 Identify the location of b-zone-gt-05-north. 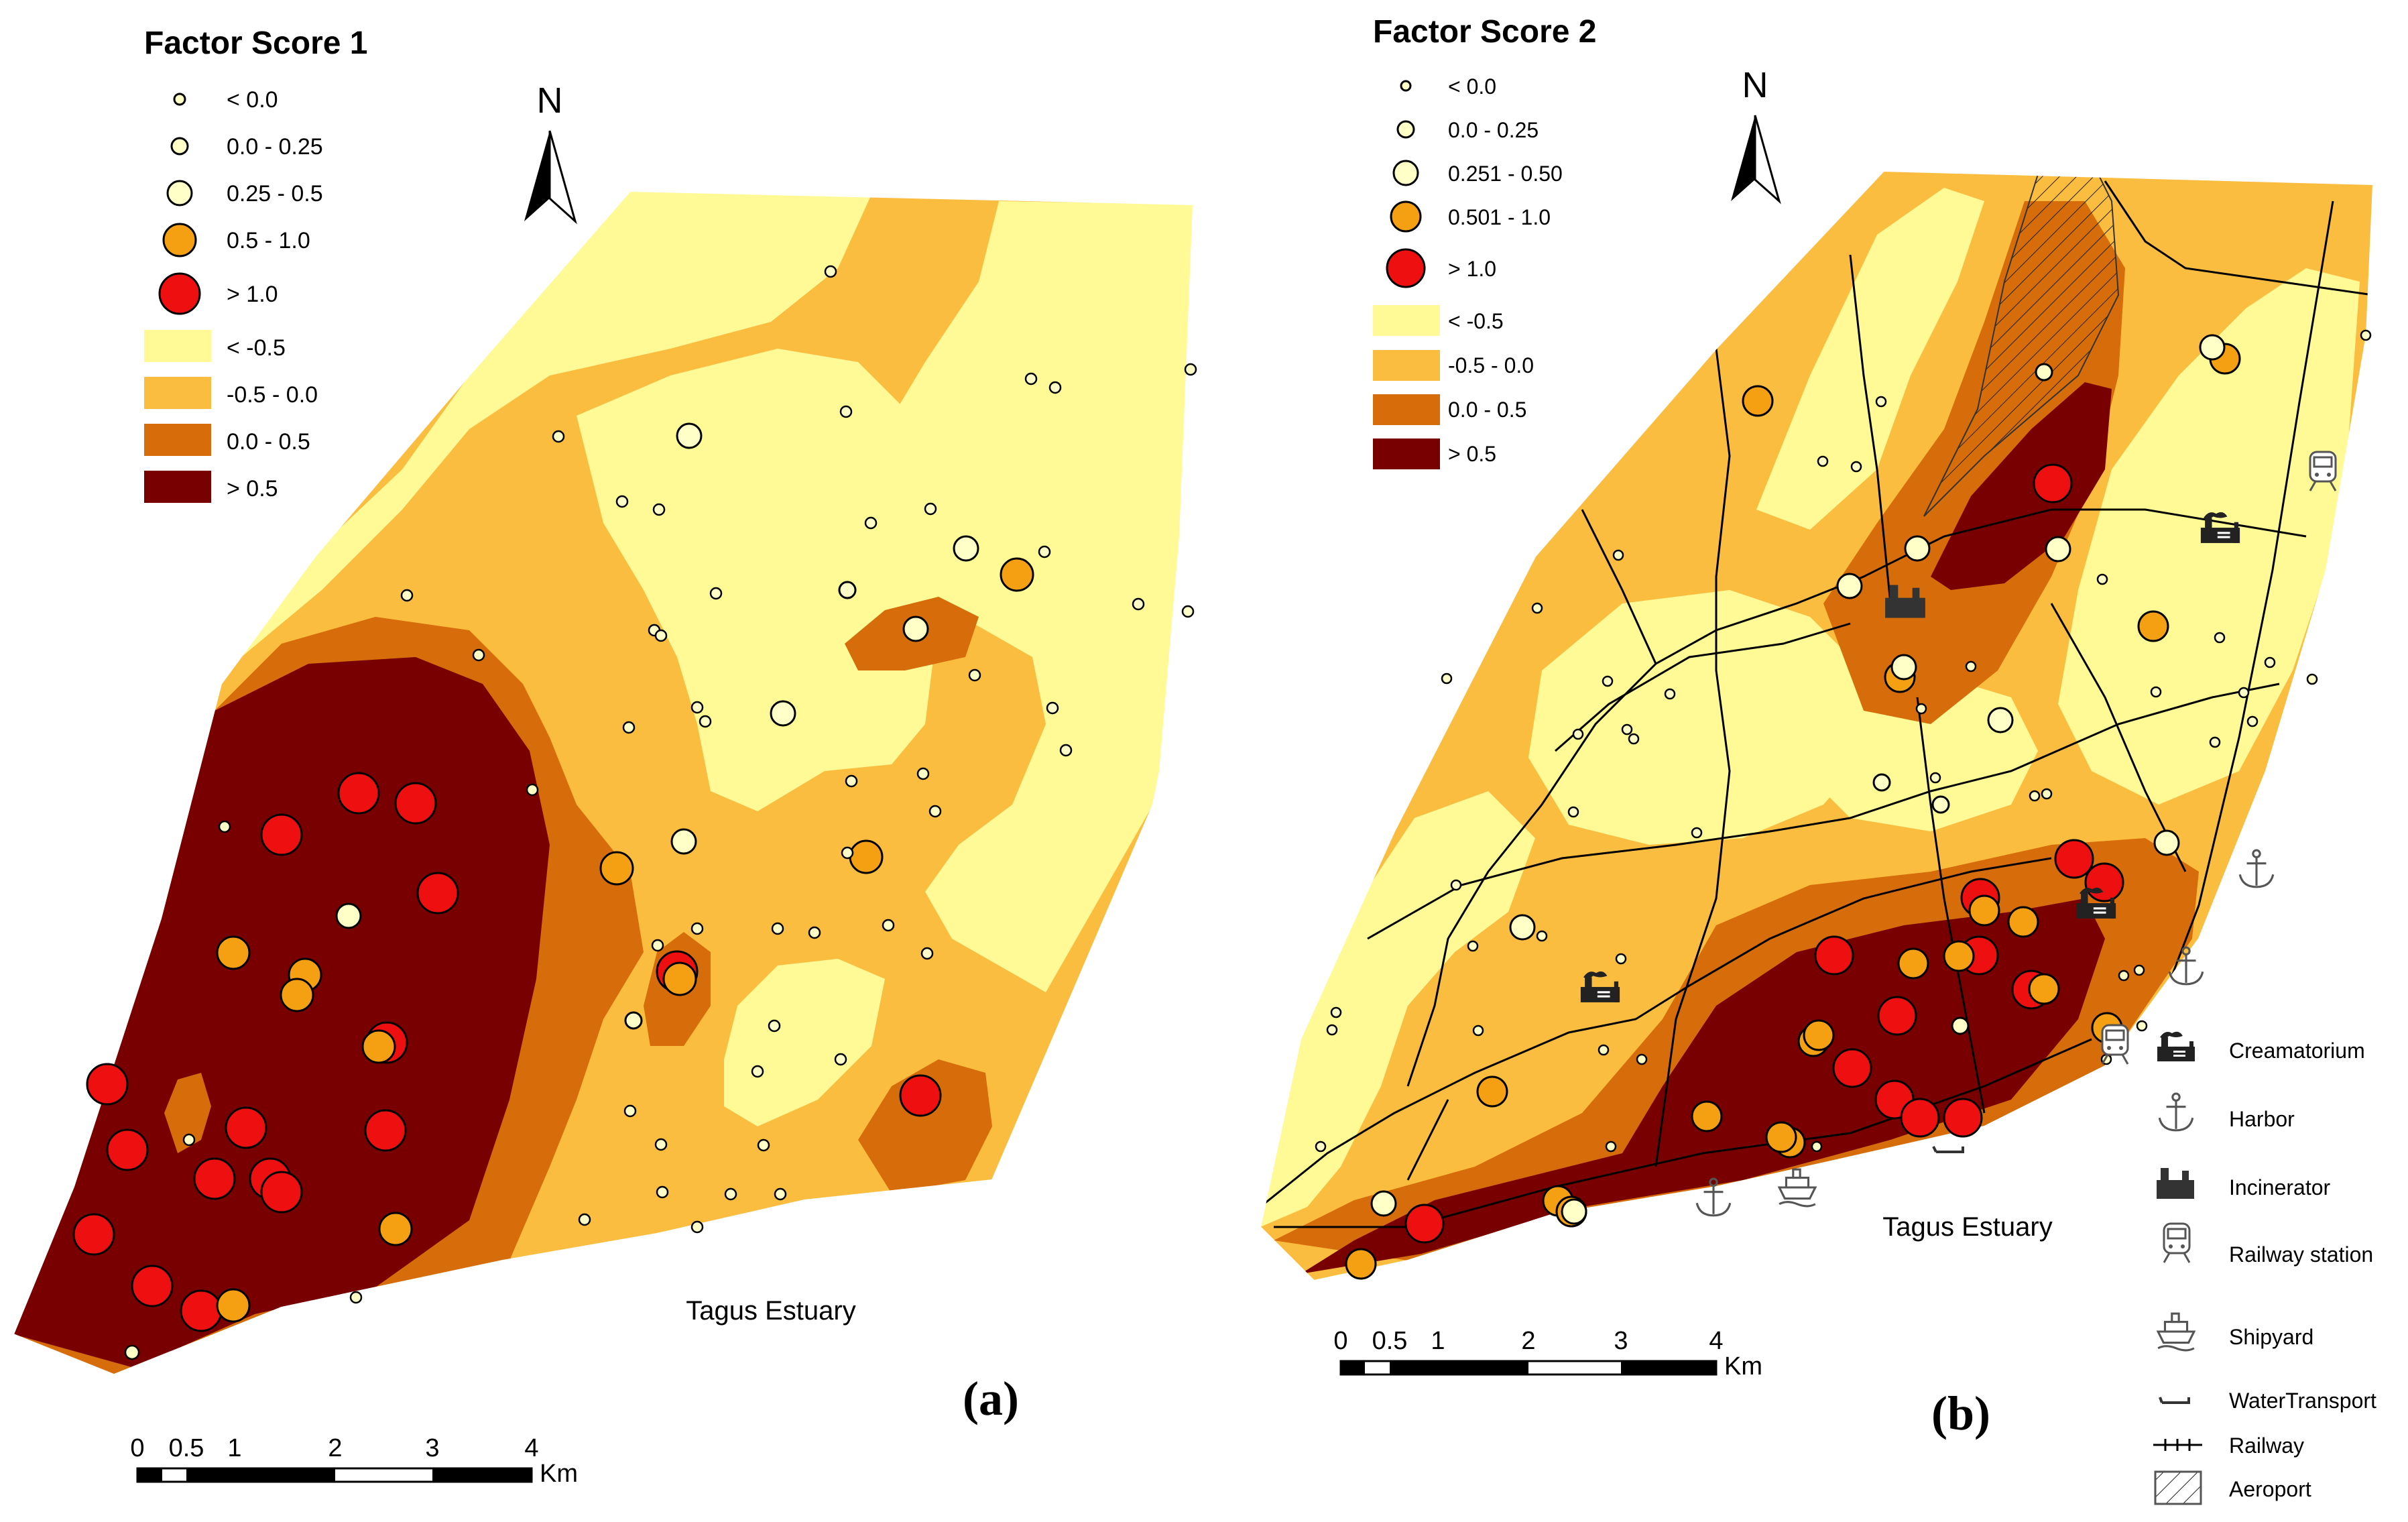
(2021, 486).